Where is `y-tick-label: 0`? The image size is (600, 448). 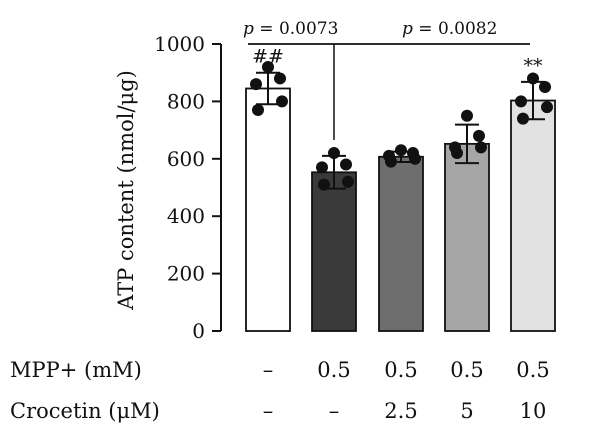
y-tick-label: 0 is located at coordinates (198, 331).